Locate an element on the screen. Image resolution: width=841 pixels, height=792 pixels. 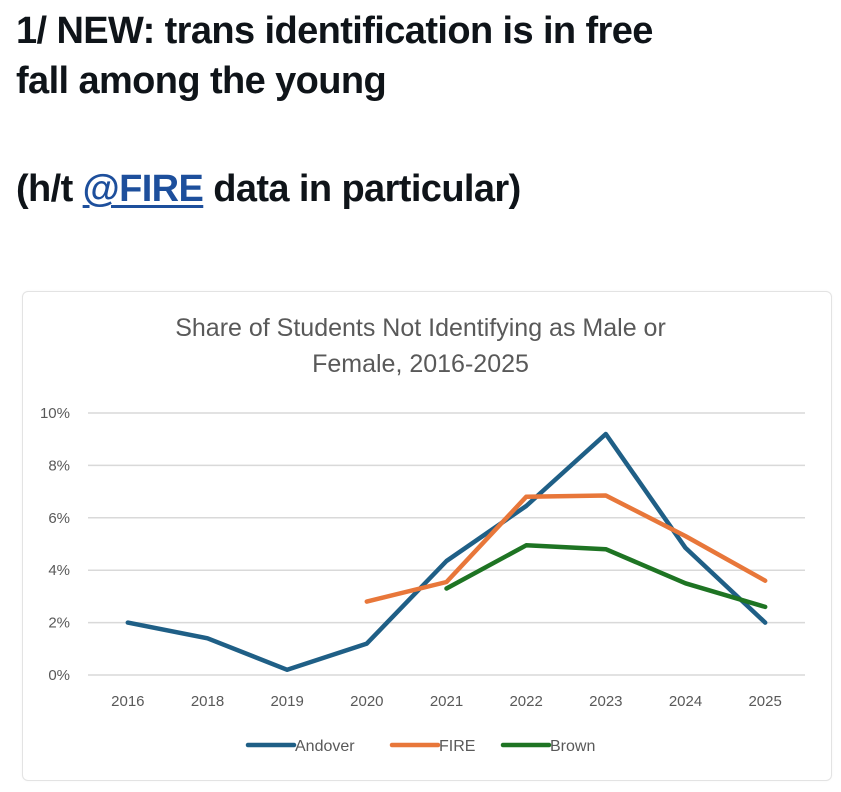
legend-label-brown: Brown is located at coordinates (572, 746).